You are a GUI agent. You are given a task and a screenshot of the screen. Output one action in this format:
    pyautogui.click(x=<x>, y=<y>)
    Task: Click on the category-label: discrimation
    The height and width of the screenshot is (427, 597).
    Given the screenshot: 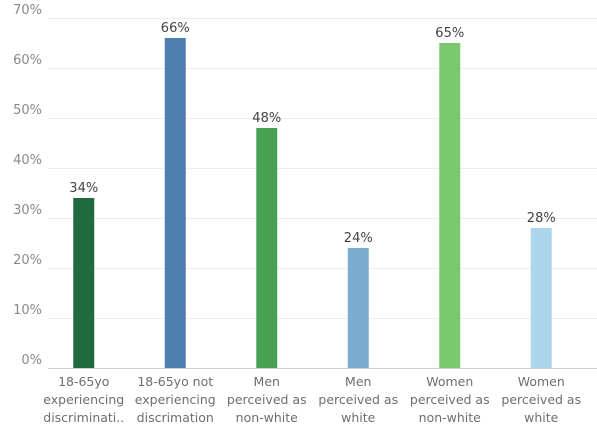 What is the action you would take?
    pyautogui.click(x=175, y=417)
    